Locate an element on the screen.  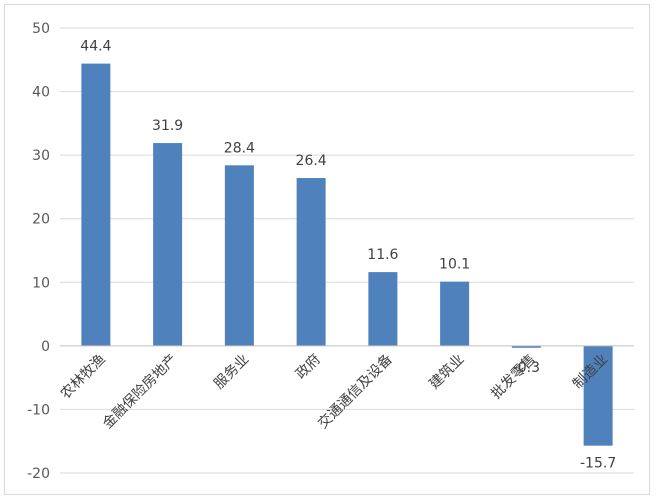
data-label: 26.4 is located at coordinates (311, 161).